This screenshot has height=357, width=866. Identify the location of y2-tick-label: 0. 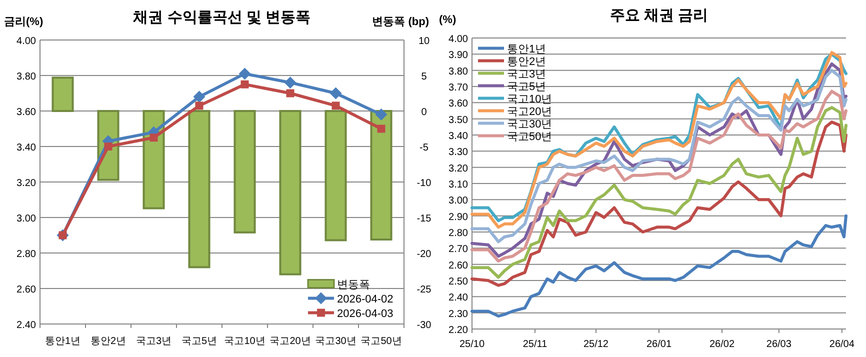
(424, 112).